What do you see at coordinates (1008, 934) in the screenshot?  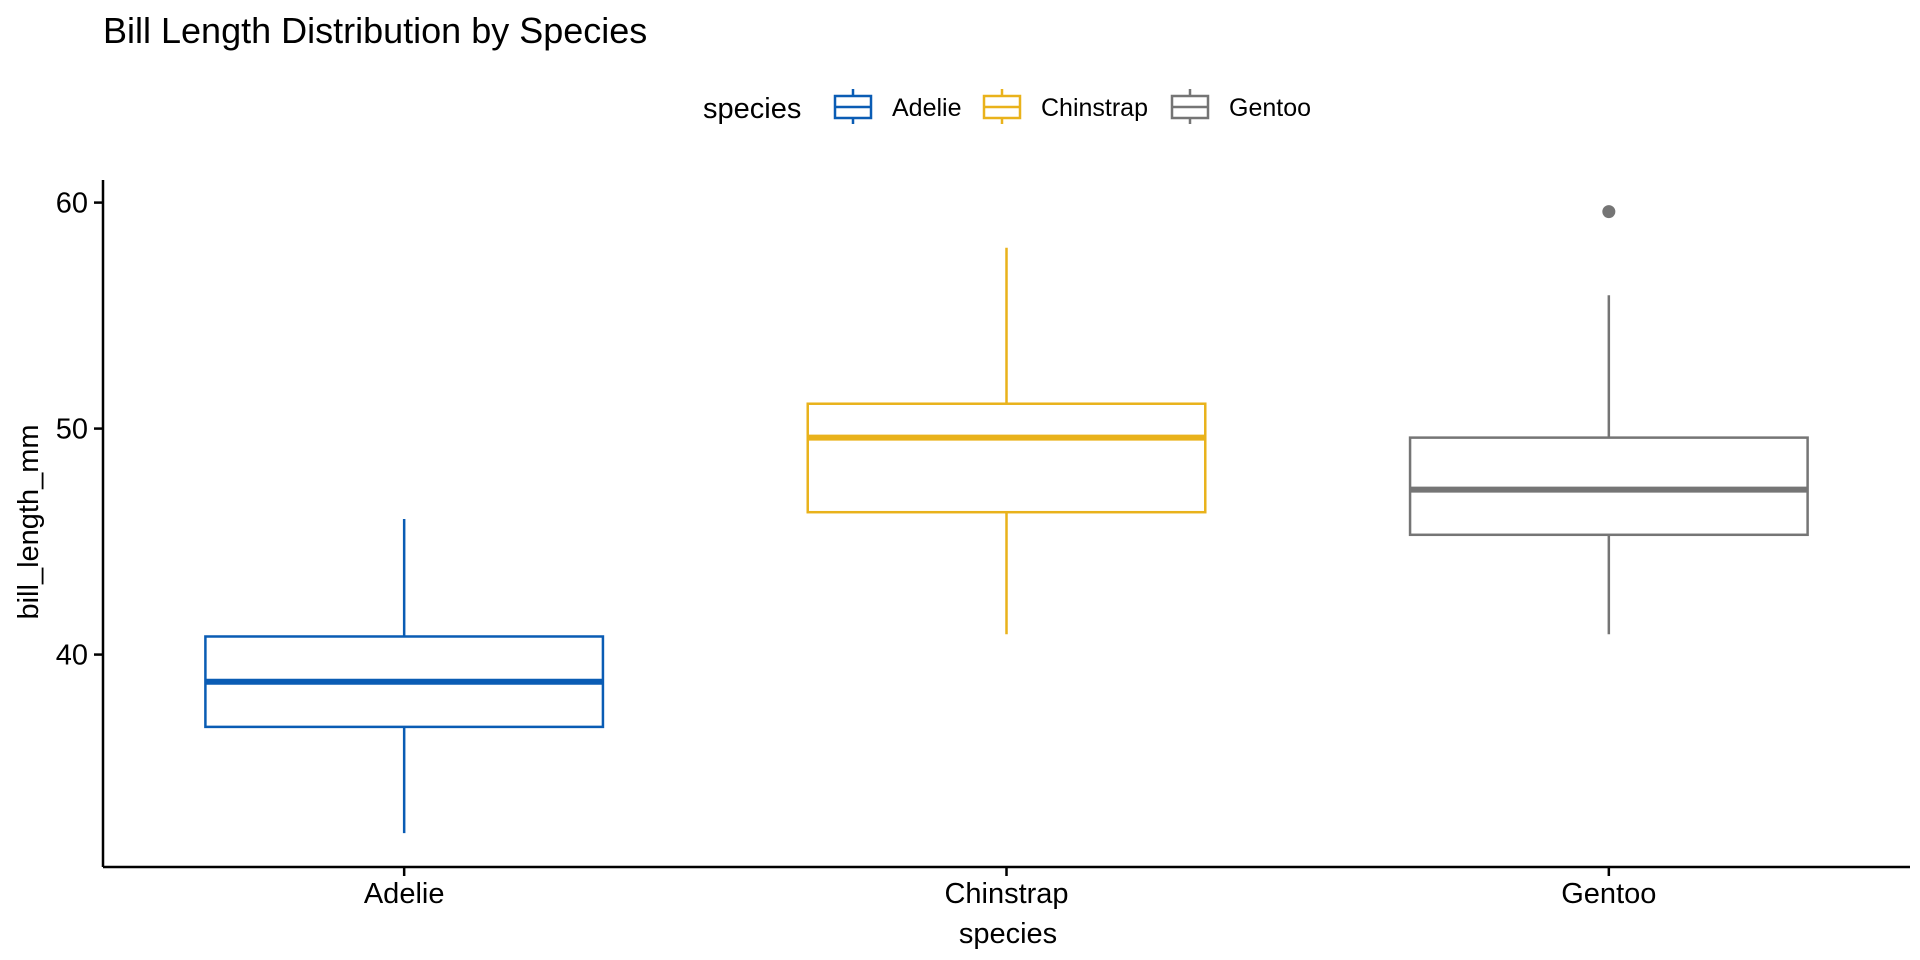 I see `x-axis-title: species` at bounding box center [1008, 934].